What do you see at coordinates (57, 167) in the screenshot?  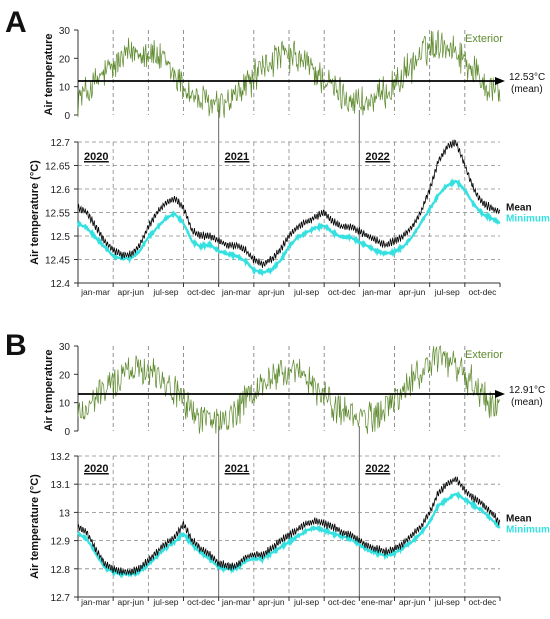 I see `bottom-y-tick-label: 12.65` at bounding box center [57, 167].